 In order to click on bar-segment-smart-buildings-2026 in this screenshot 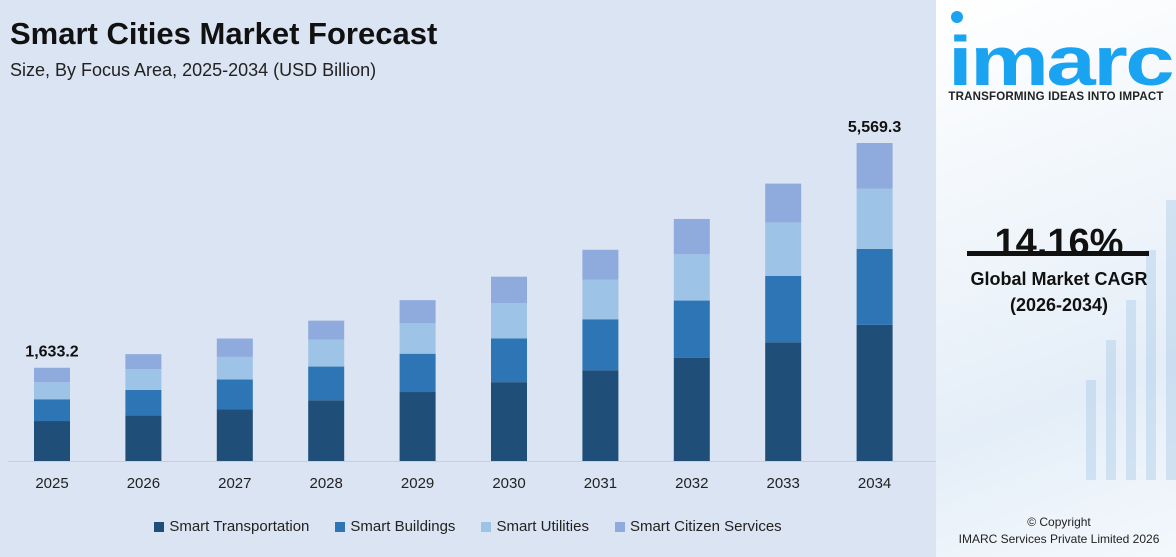, I will do `click(143, 402)`.